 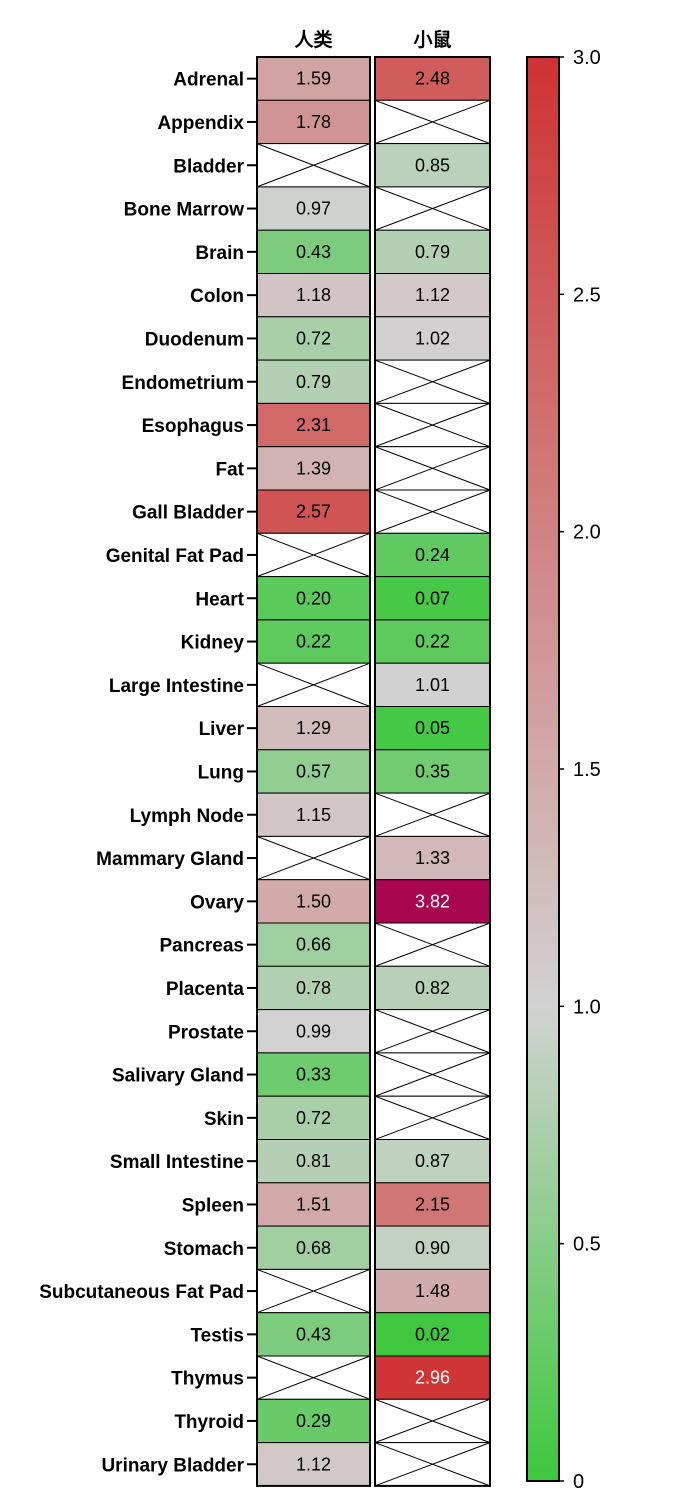 I want to click on row-label: Subcutaneous Fat Pad, so click(x=141, y=1292).